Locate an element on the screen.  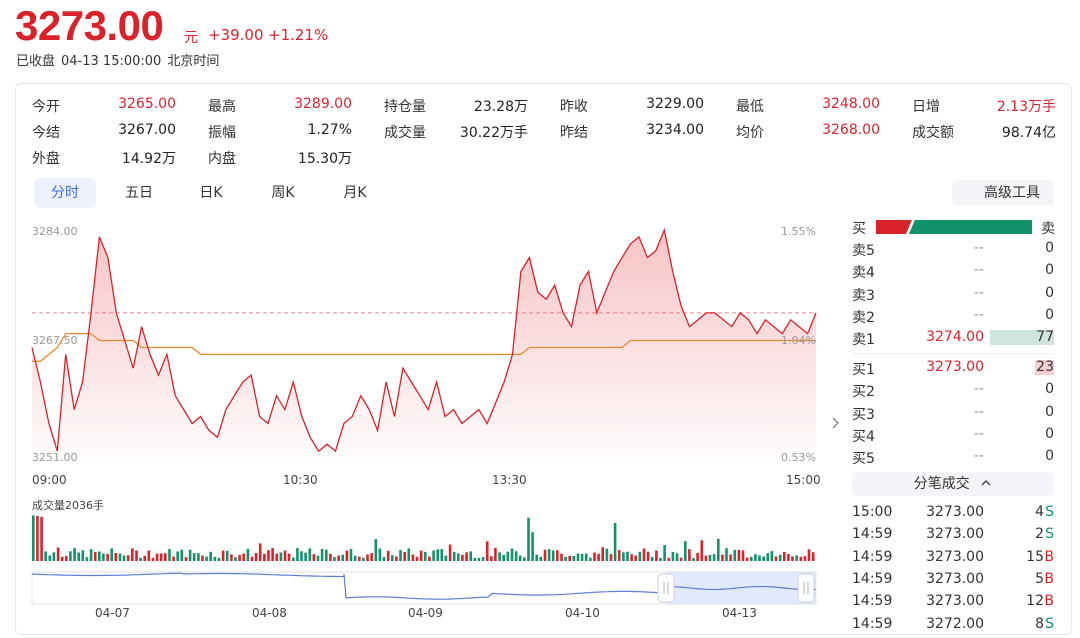
overview-date-0407: 04-07 is located at coordinates (112, 613).